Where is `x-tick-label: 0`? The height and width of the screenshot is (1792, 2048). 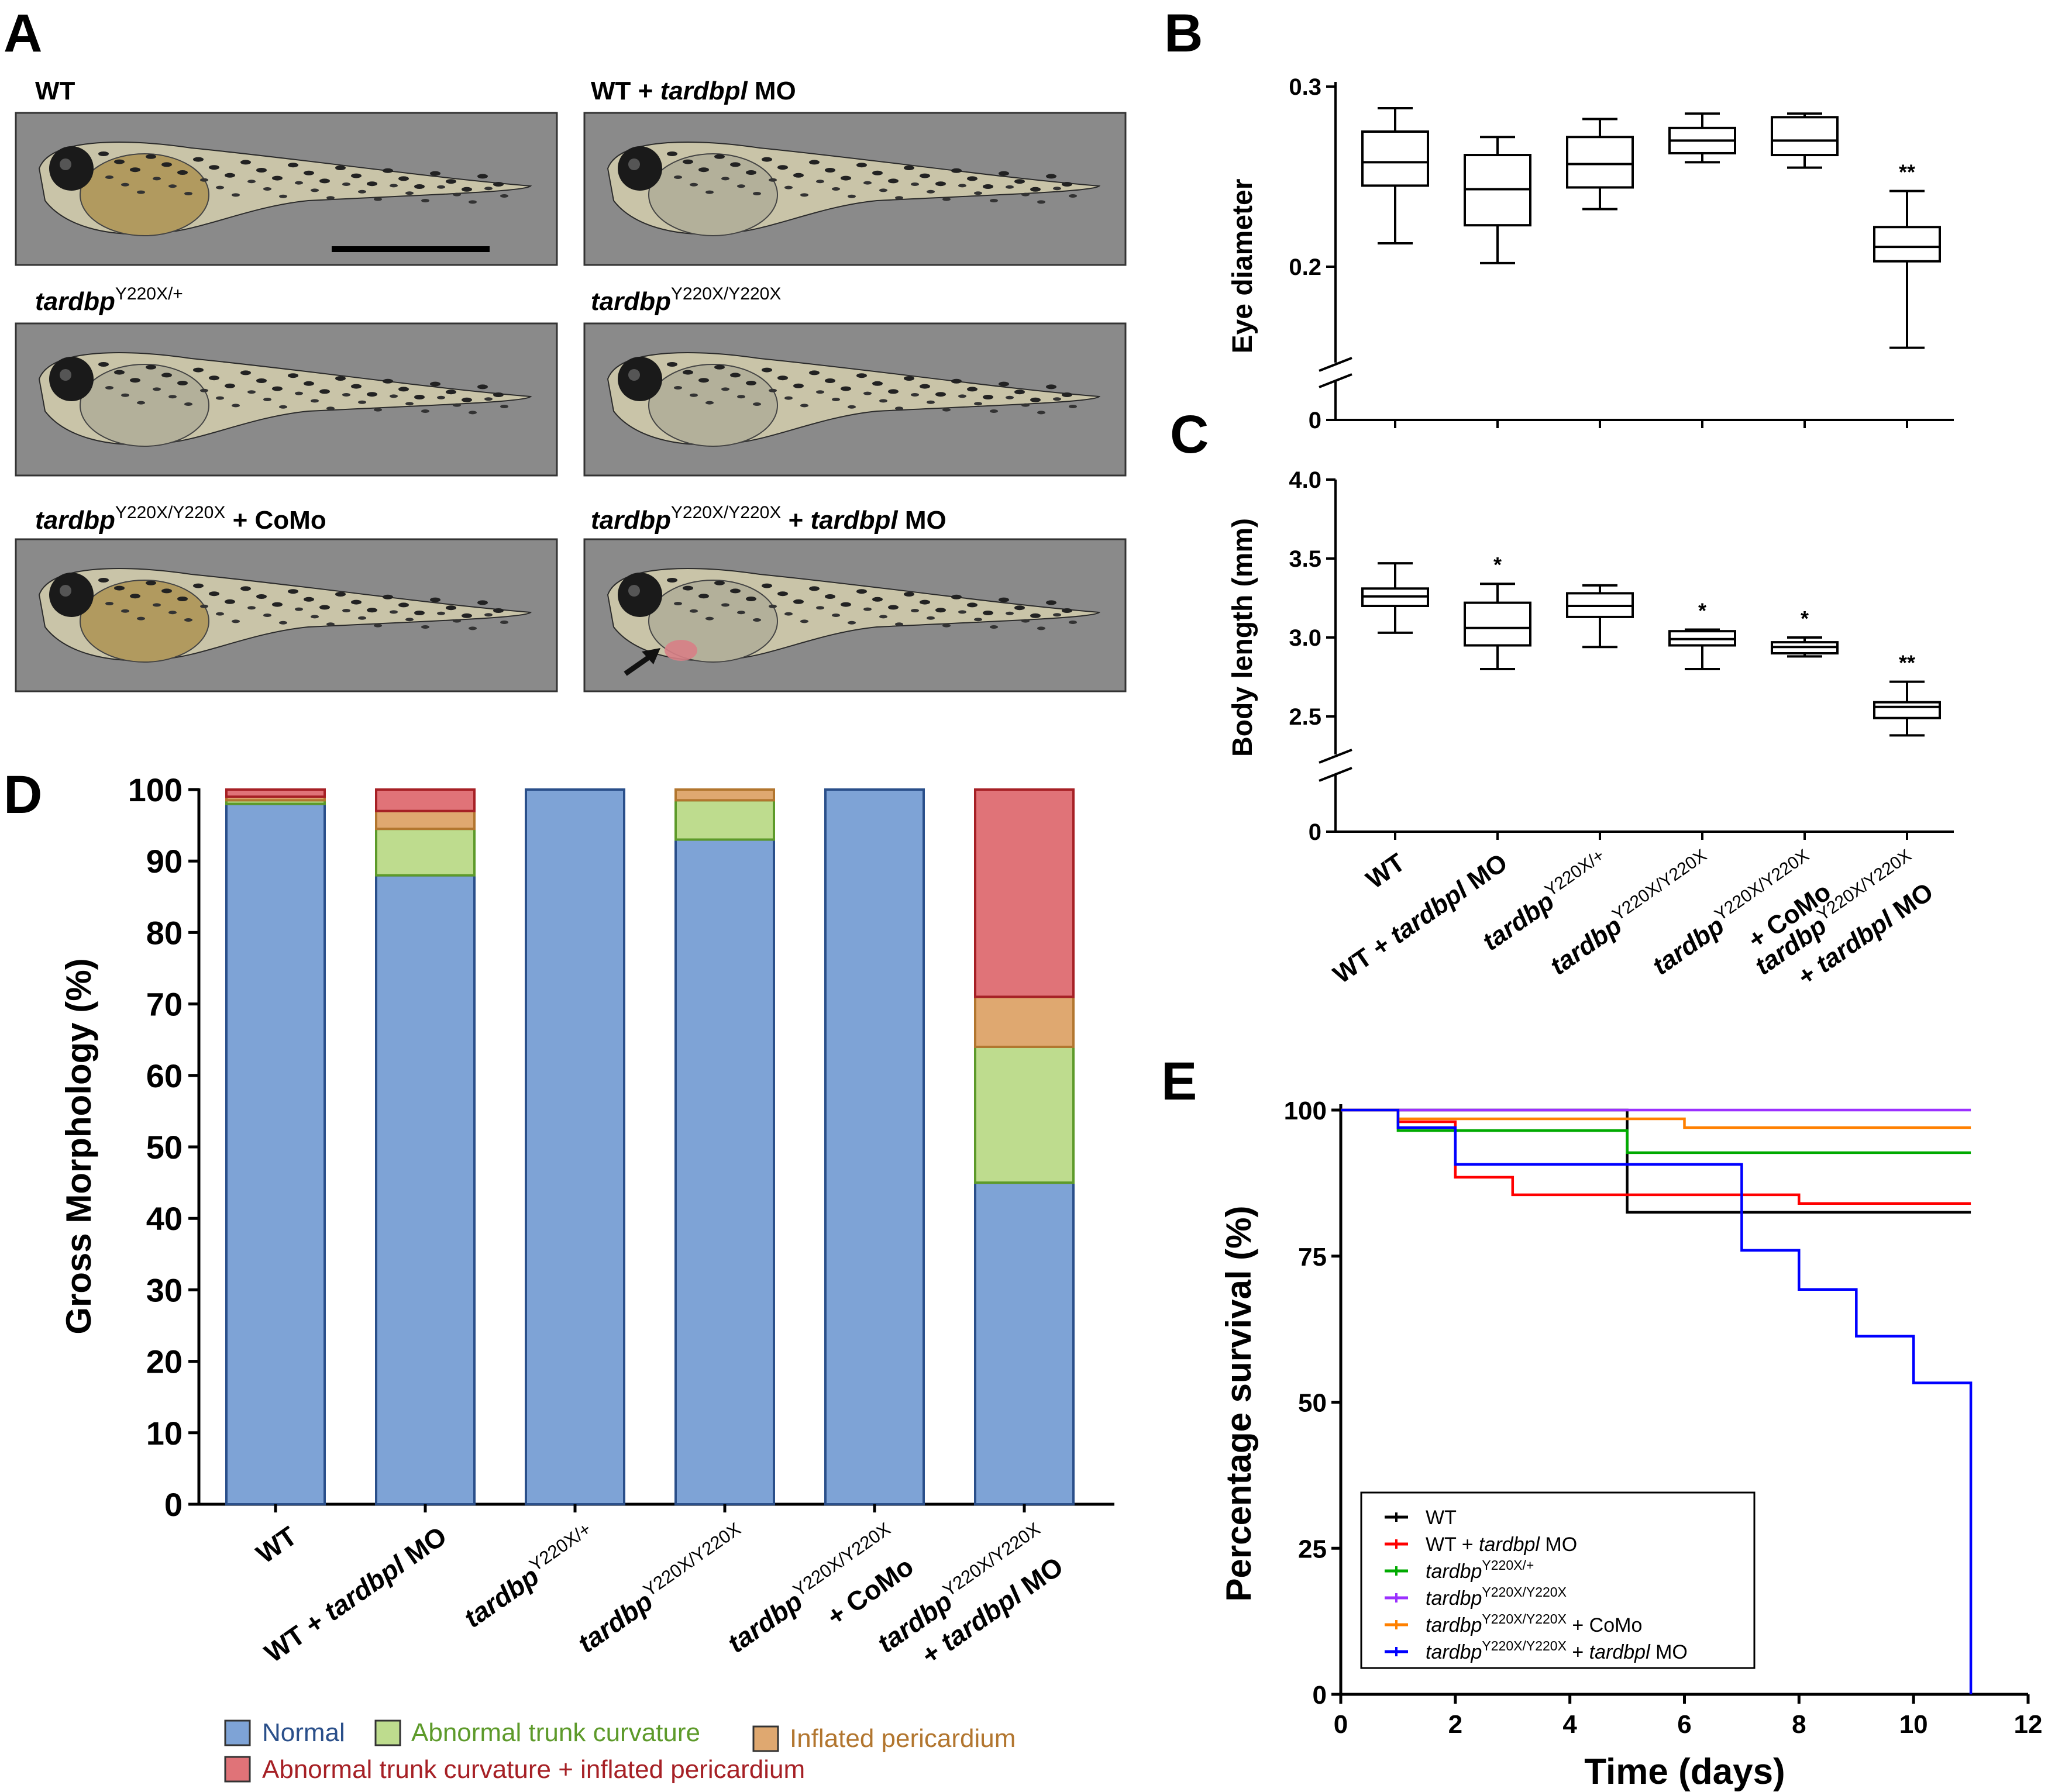 x-tick-label: 0 is located at coordinates (1341, 1724).